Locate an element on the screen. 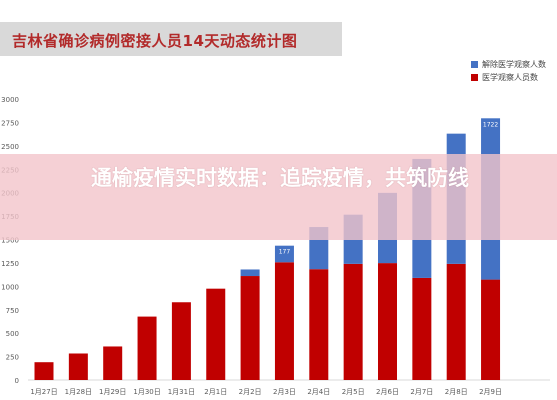  y-tick-label: 250 is located at coordinates (12, 358).